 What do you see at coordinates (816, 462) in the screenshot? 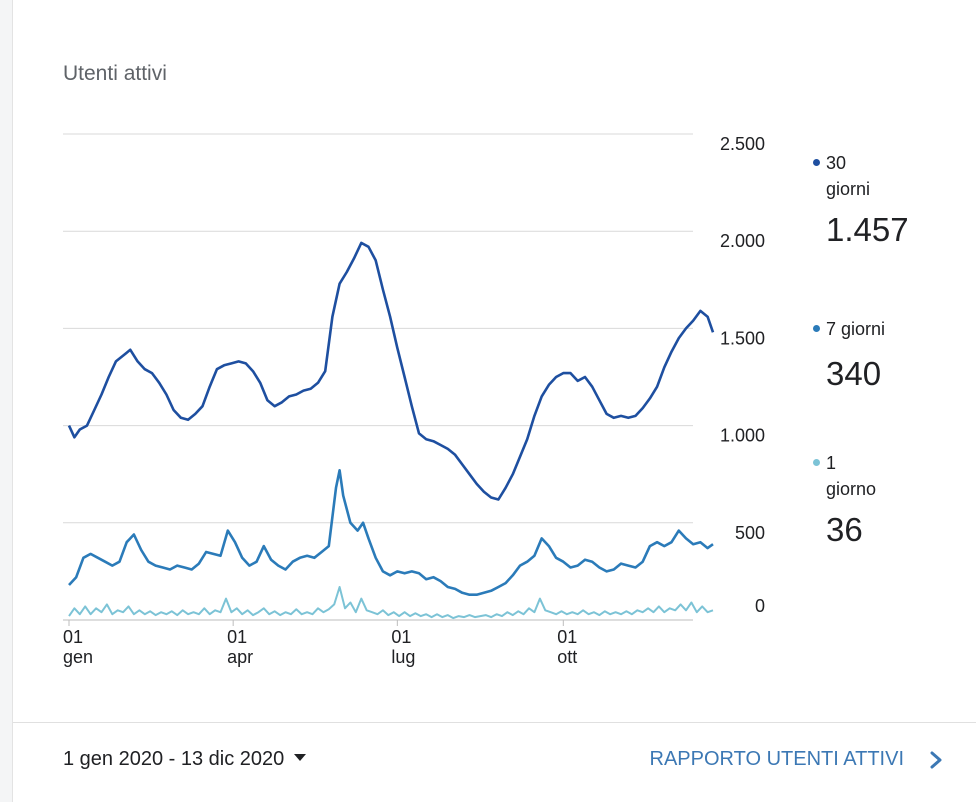
I see `legend-dot-1-day` at bounding box center [816, 462].